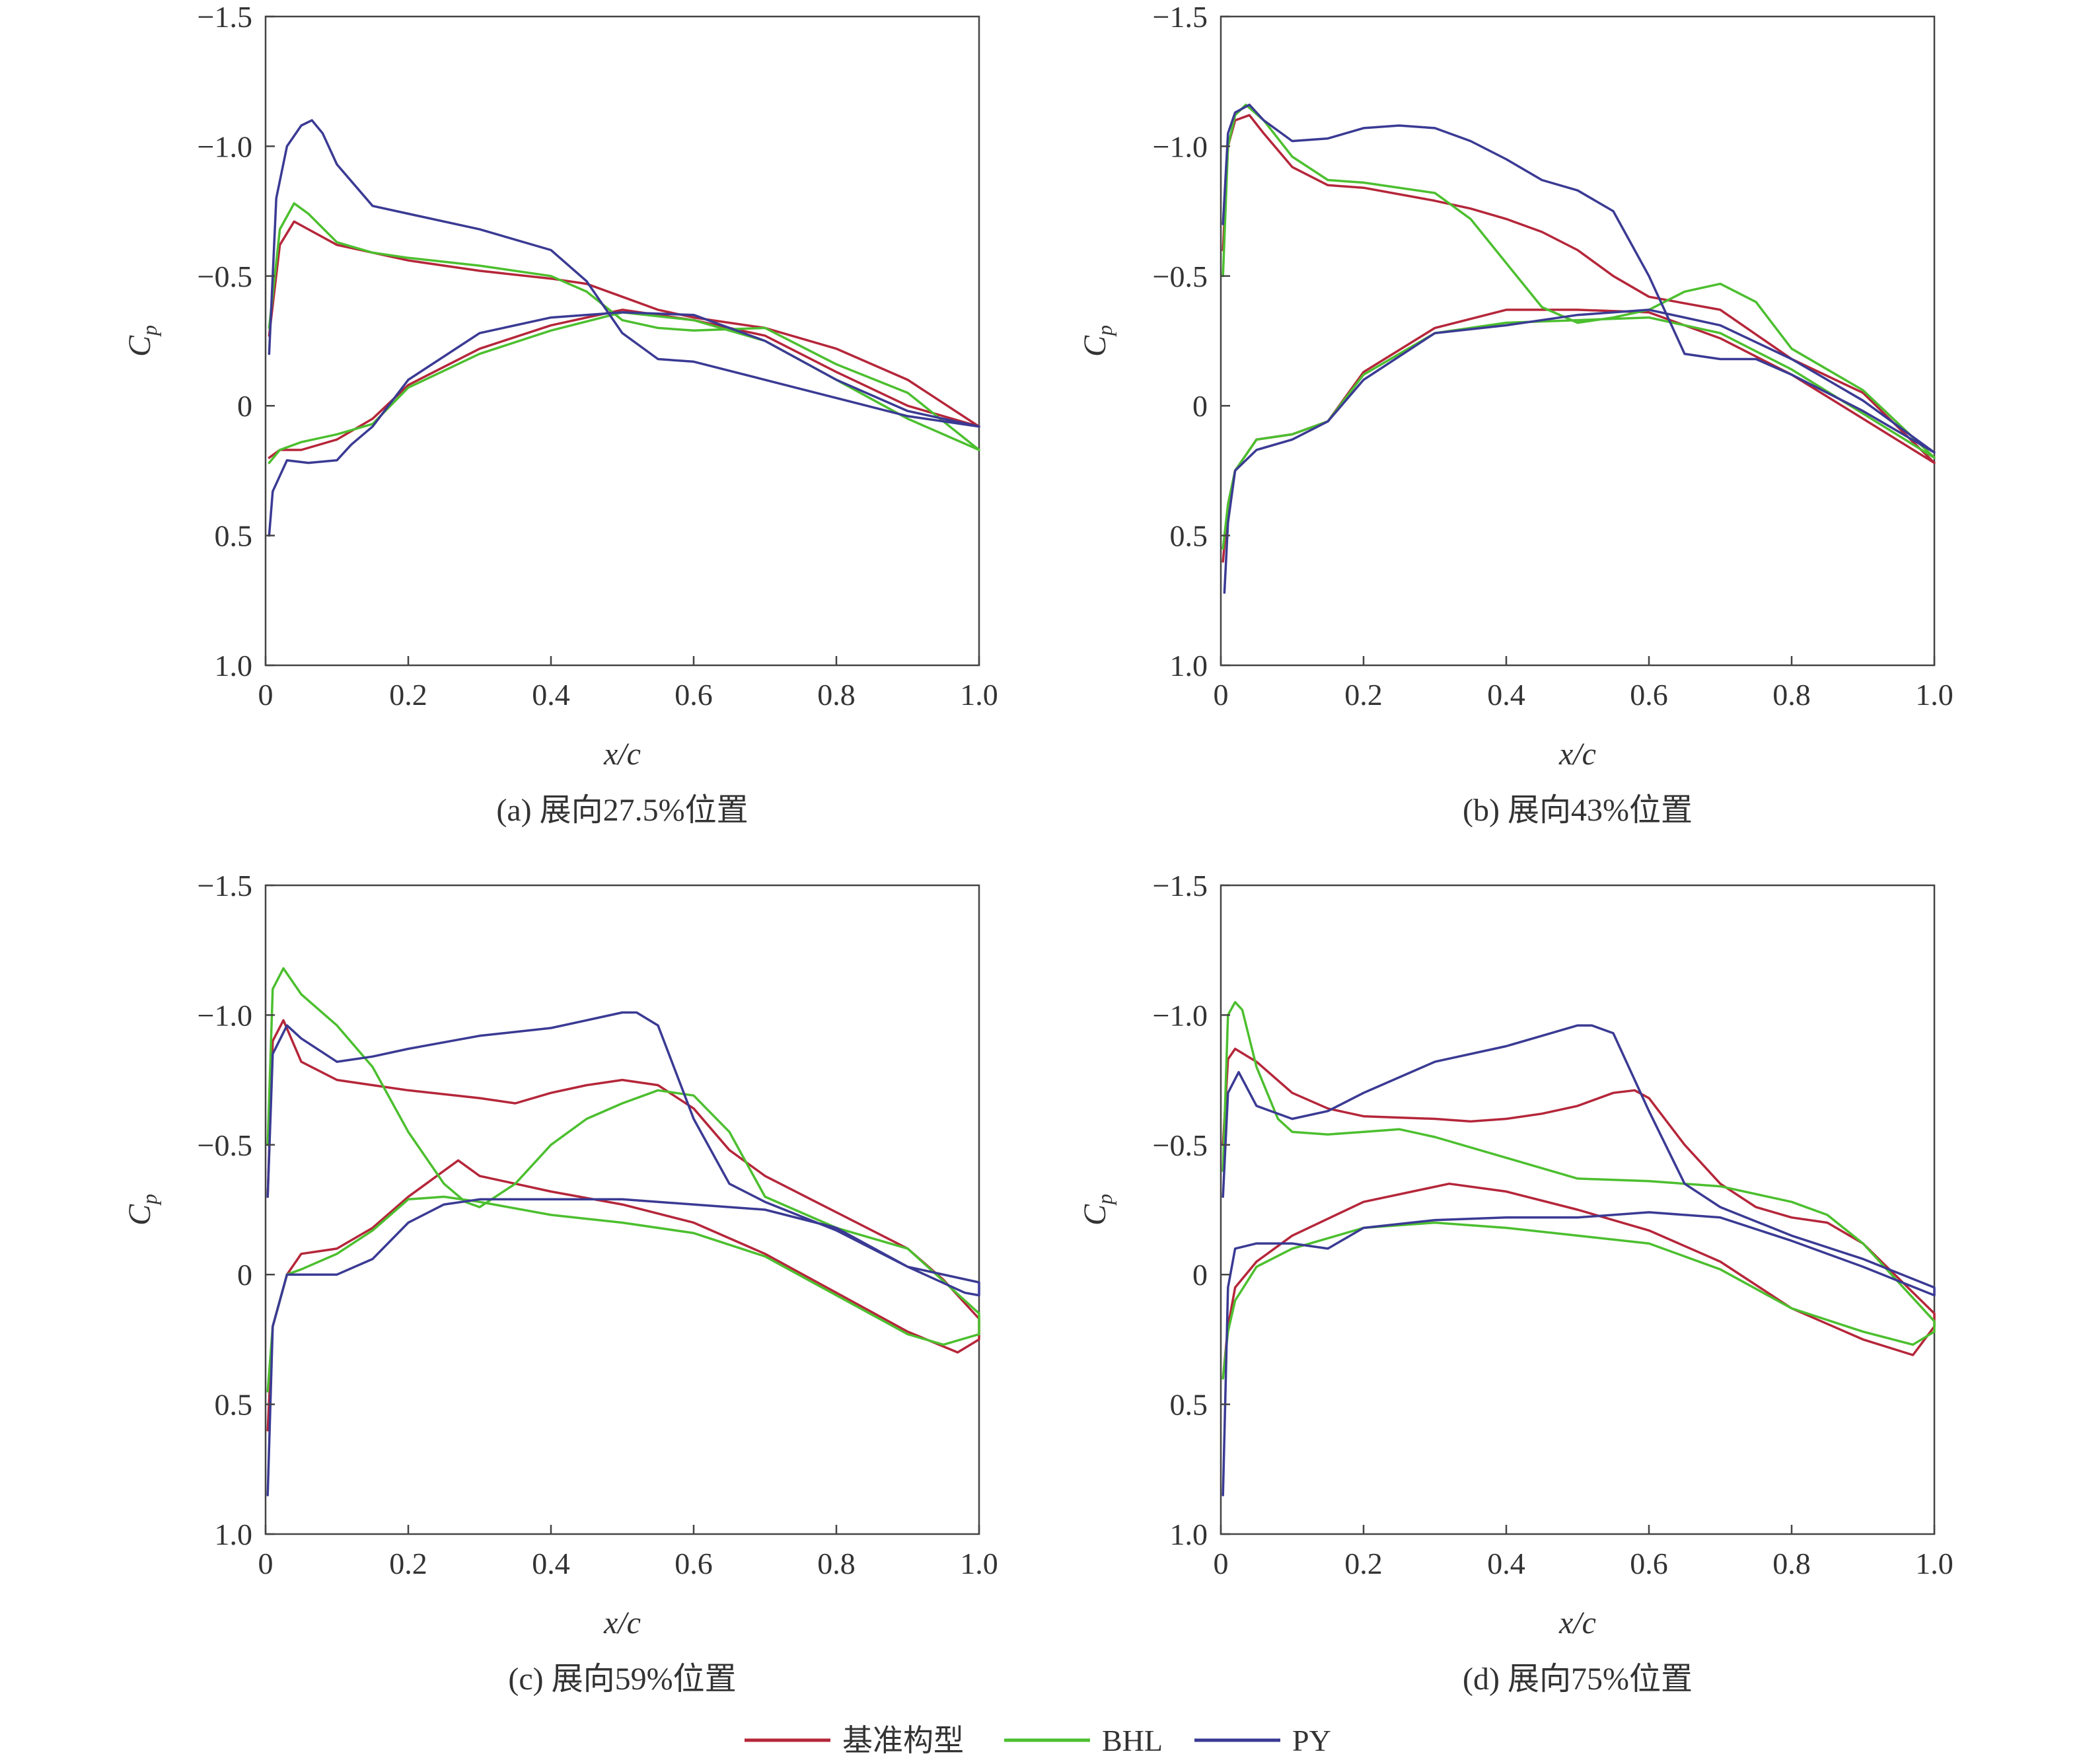 The image size is (2081, 1764). Describe the element at coordinates (1180, 885) in the screenshot. I see `y-tick-label-d: −1.5` at that location.